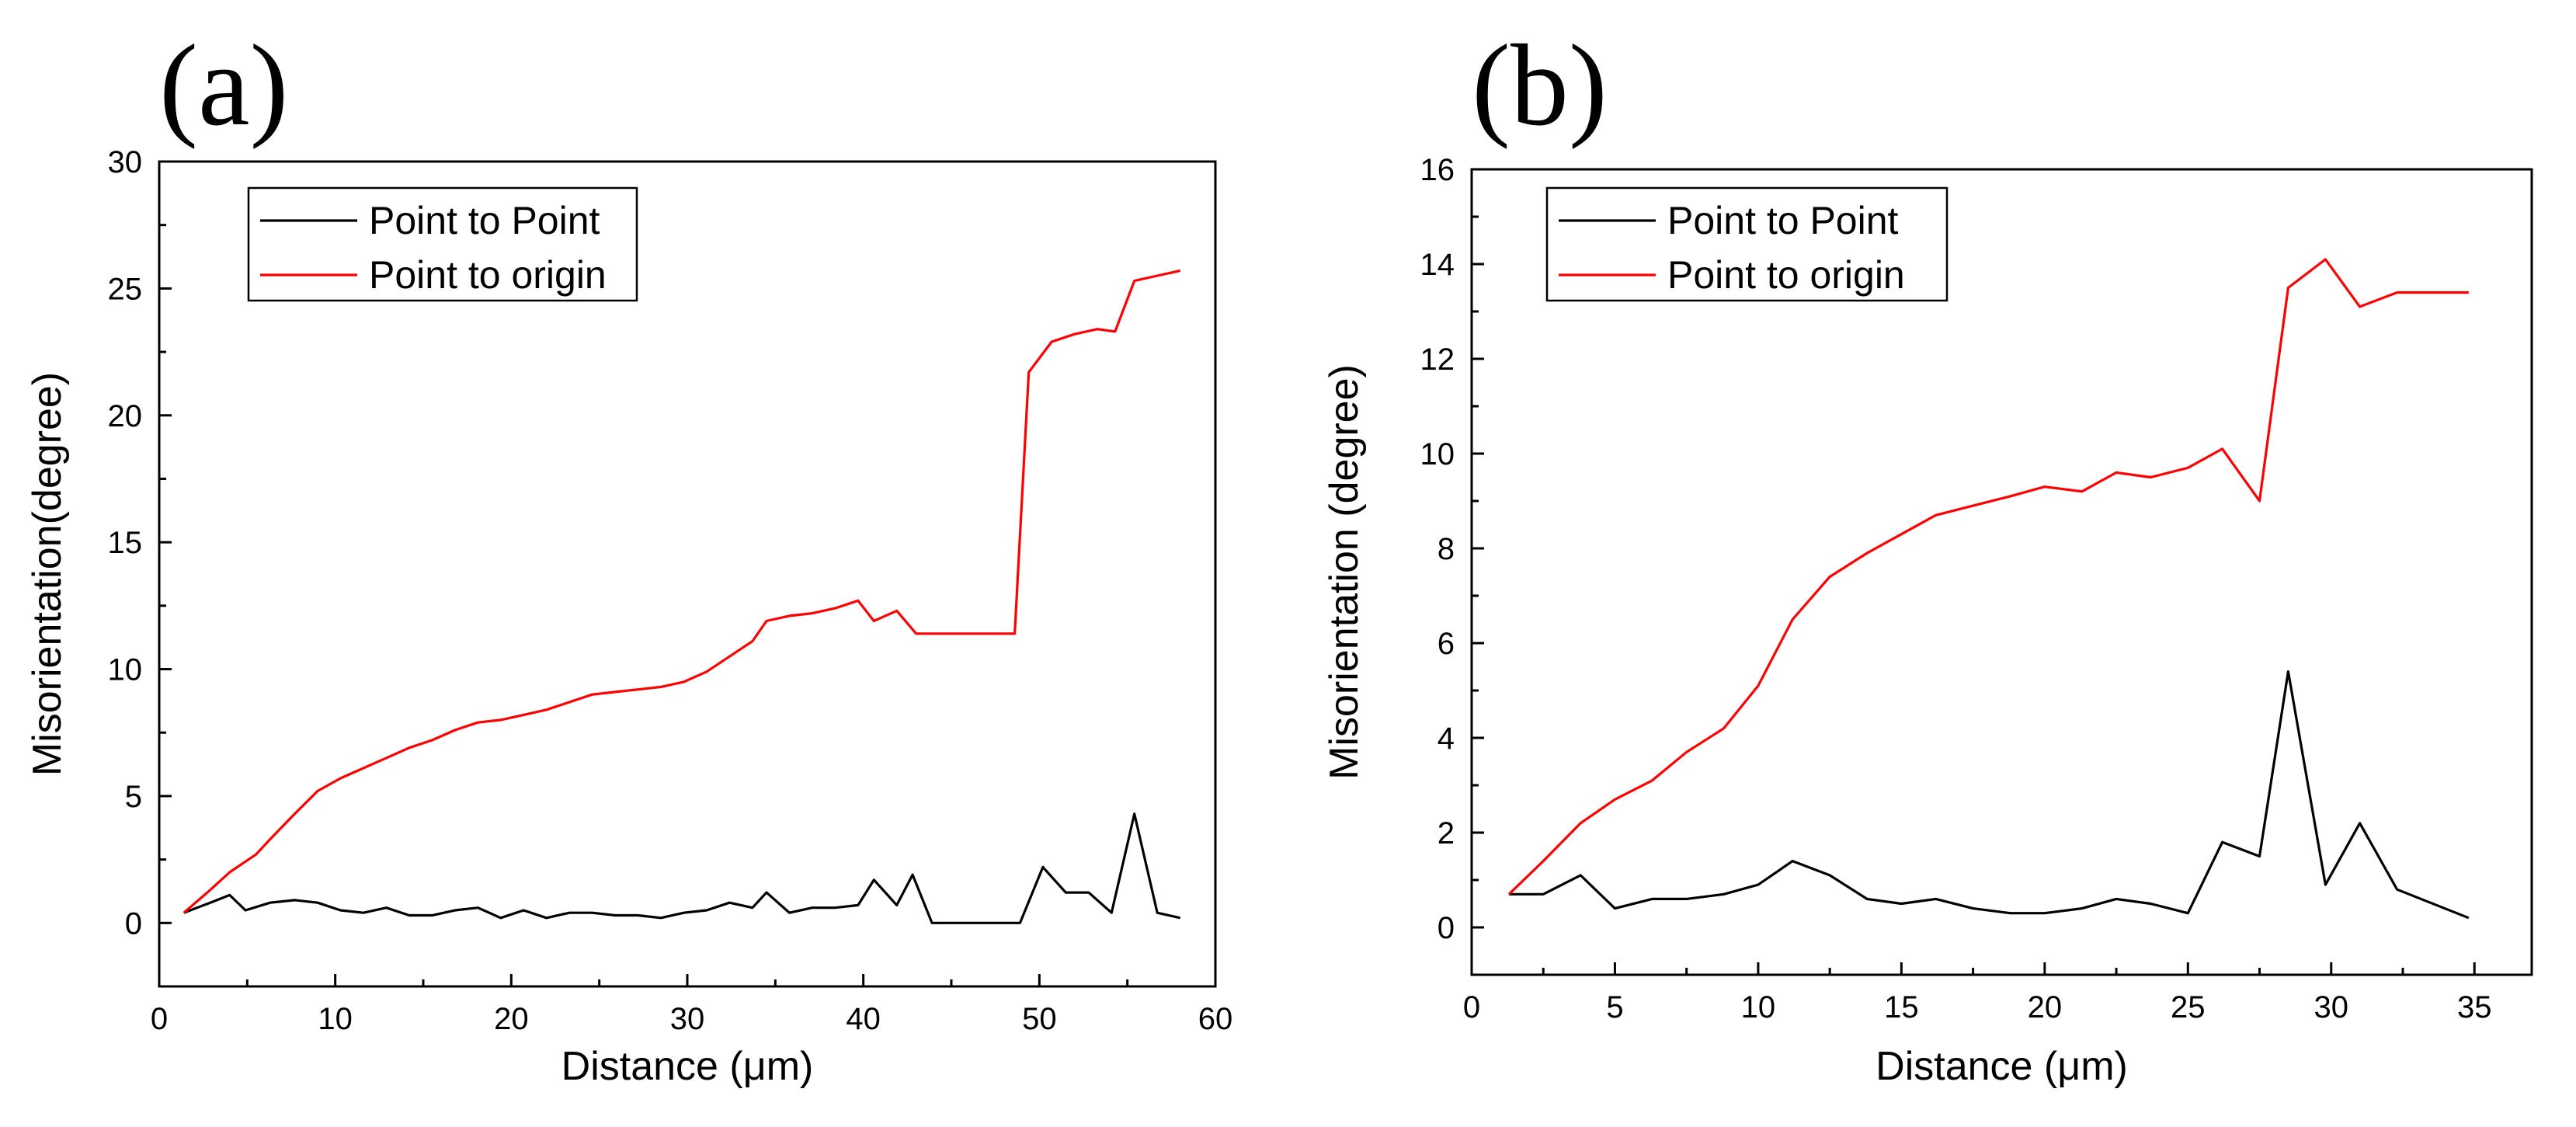 The image size is (2576, 1127). I want to click on y-tick-label-a: 20, so click(125, 416).